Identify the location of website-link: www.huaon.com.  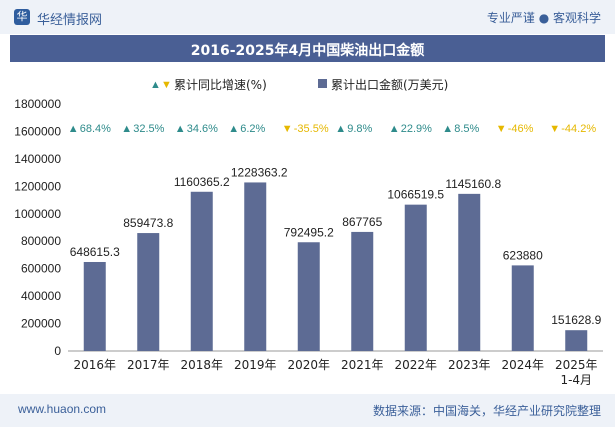
(62, 409).